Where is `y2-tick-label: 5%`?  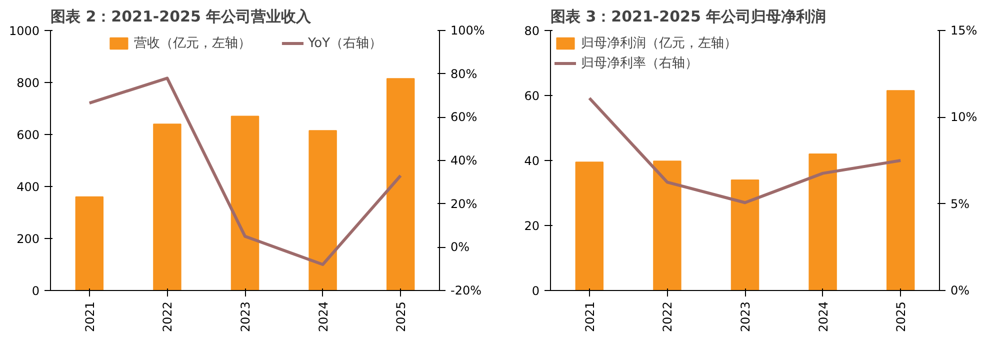
y2-tick-label: 5% is located at coordinates (960, 203).